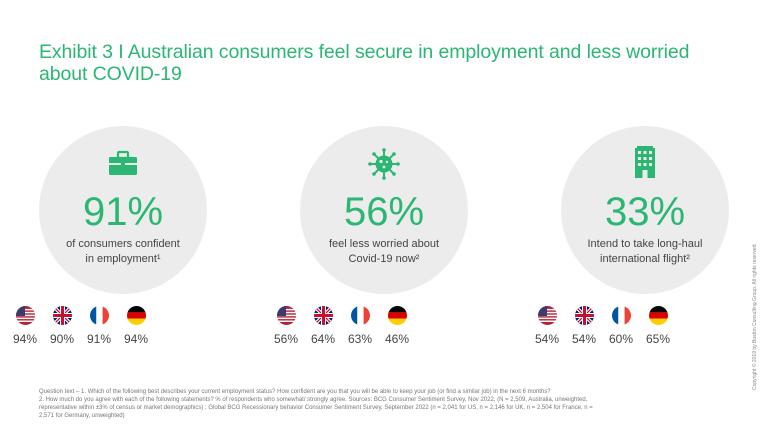 The height and width of the screenshot is (447, 768). I want to click on stat-description: of consumers confident in employment¹, so click(123, 252).